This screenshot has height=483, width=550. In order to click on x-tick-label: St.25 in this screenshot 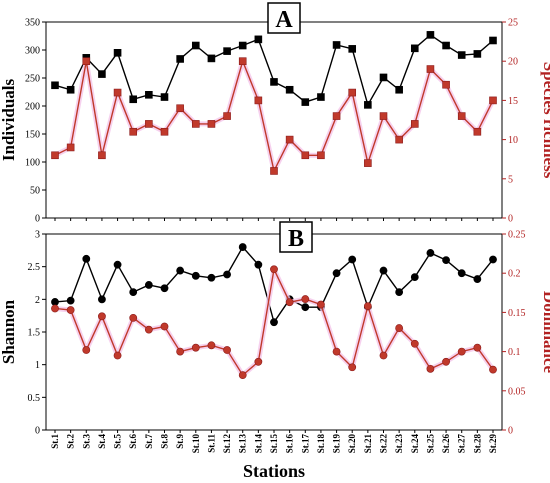, I will do `click(430, 444)`.